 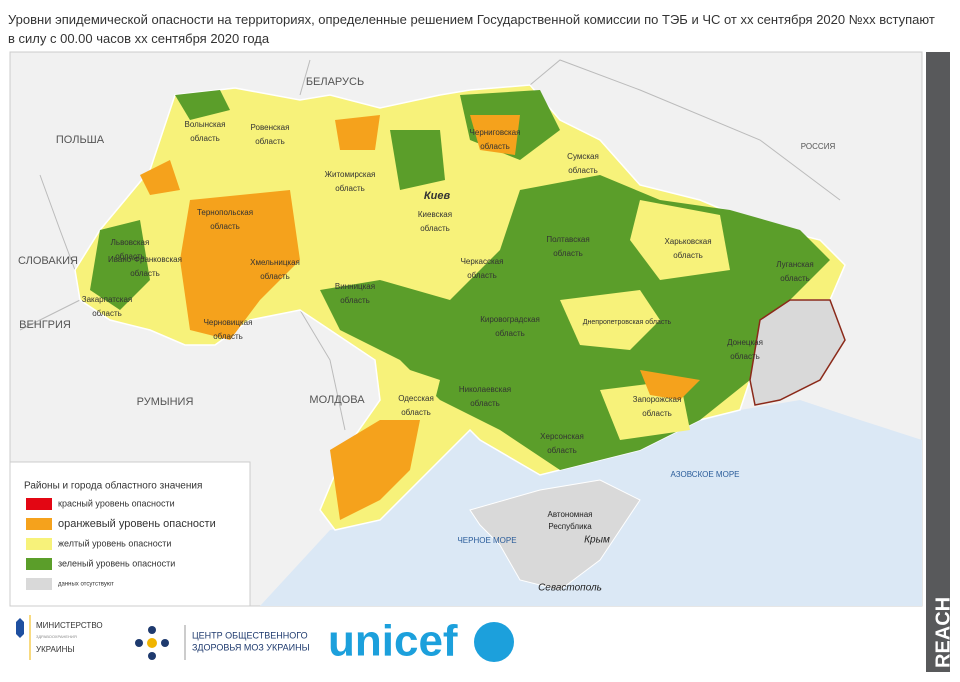 What do you see at coordinates (583, 156) in the screenshot?
I see `region-label: Сумская` at bounding box center [583, 156].